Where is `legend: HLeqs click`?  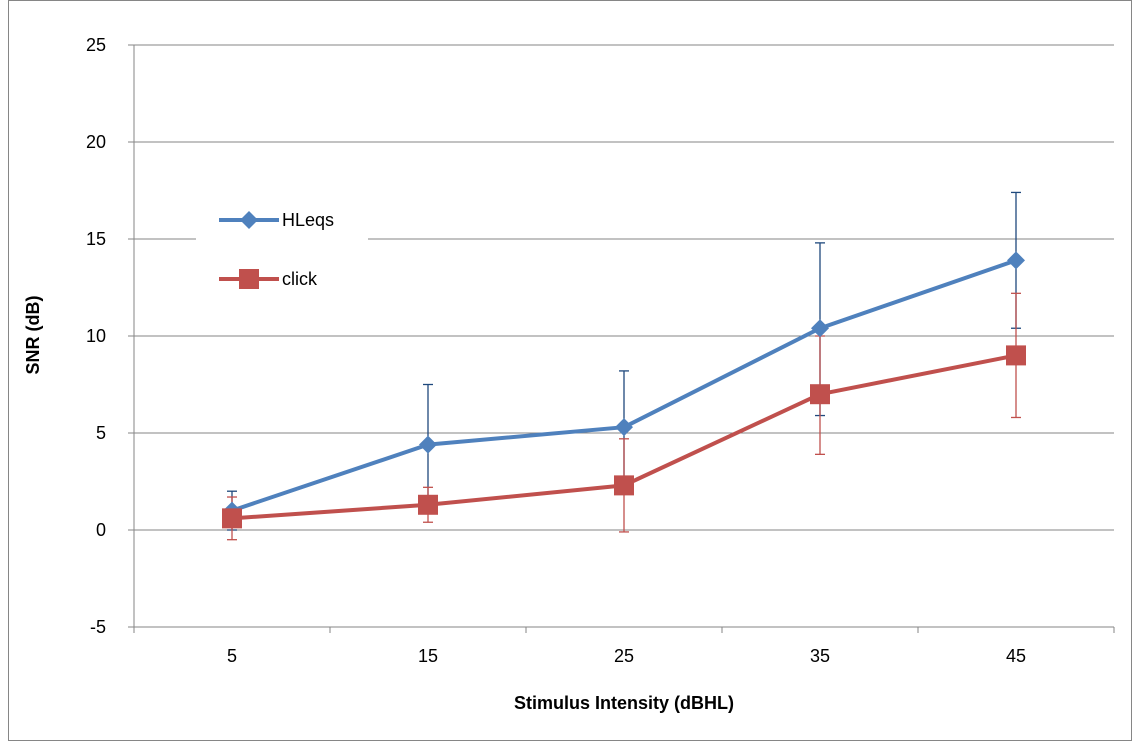
legend: HLeqs click is located at coordinates (282, 249).